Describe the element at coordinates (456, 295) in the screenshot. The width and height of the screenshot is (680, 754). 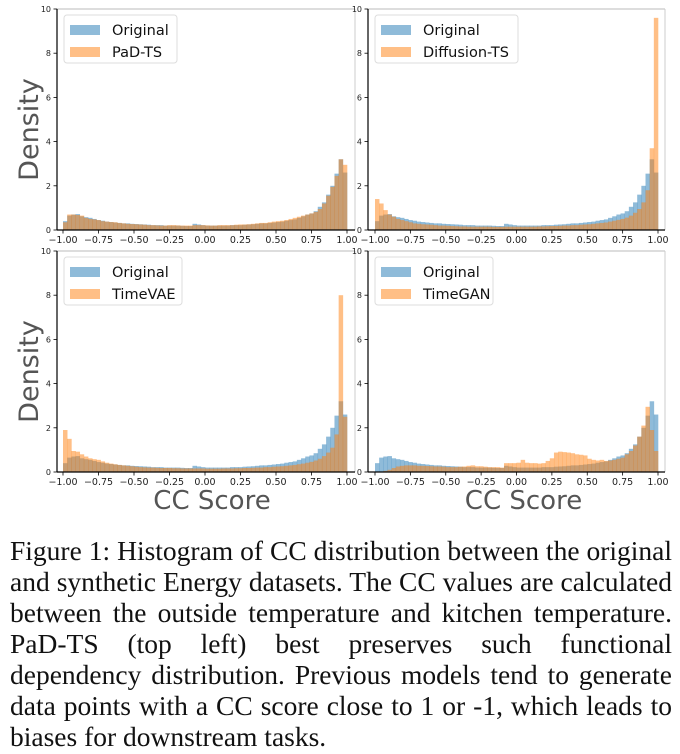
I see `legend-label: TimeGAN` at that location.